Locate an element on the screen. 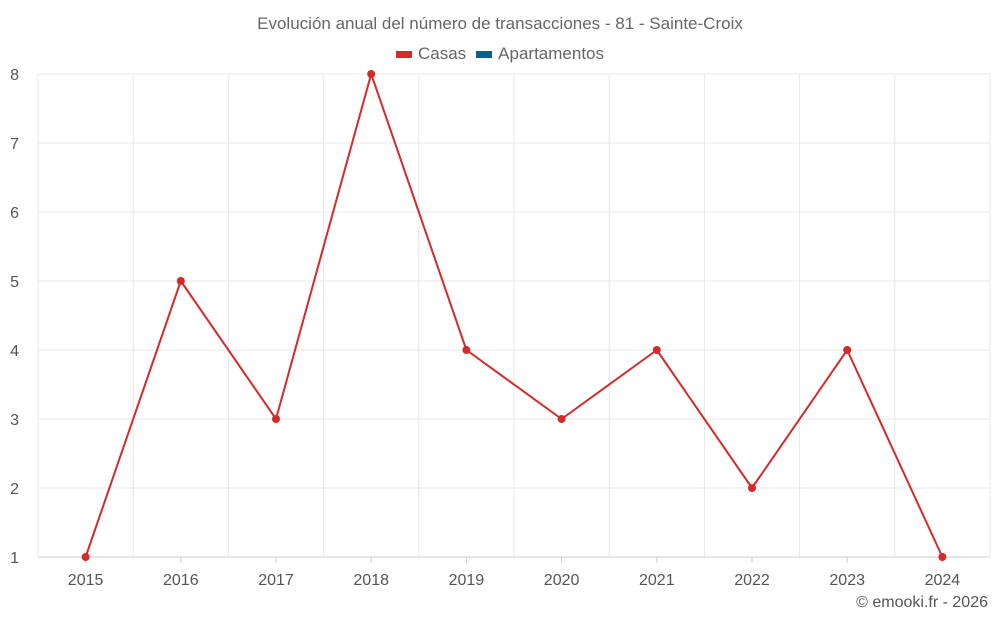 The image size is (1000, 625). x-tick-label: 2024 is located at coordinates (943, 580).